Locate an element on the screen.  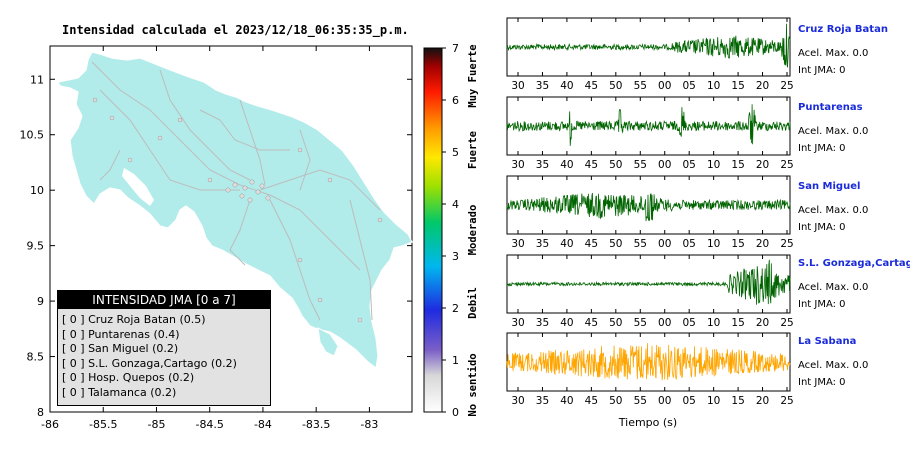
station-name: La Sabana is located at coordinates (827, 341).